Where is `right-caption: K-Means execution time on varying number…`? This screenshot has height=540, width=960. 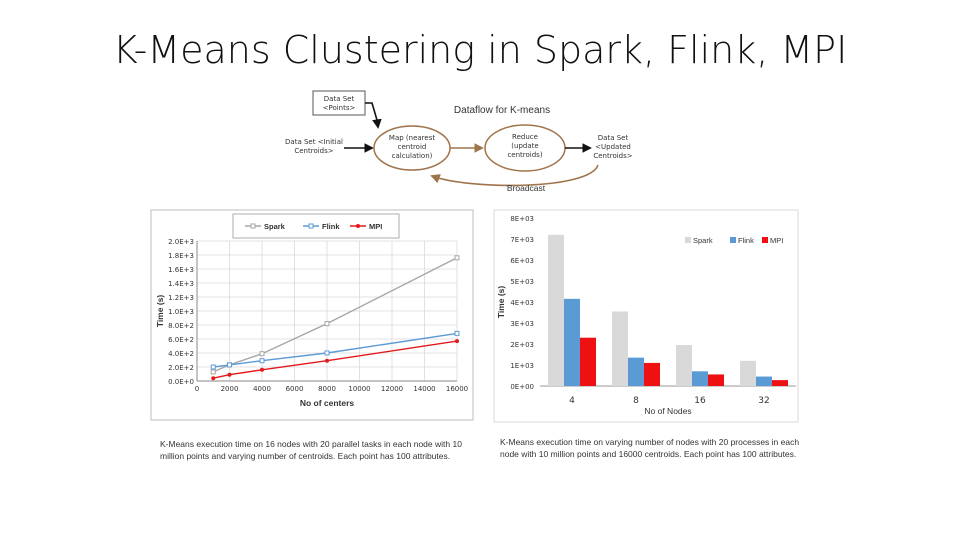
right-caption: K-Means execution time on varying number… is located at coordinates (650, 448).